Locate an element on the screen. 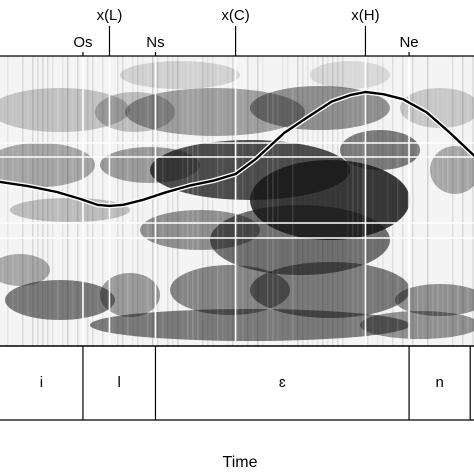  landmark-labels: x(L) Os Ns x(C) x(H) Ne is located at coordinates (246, 31).